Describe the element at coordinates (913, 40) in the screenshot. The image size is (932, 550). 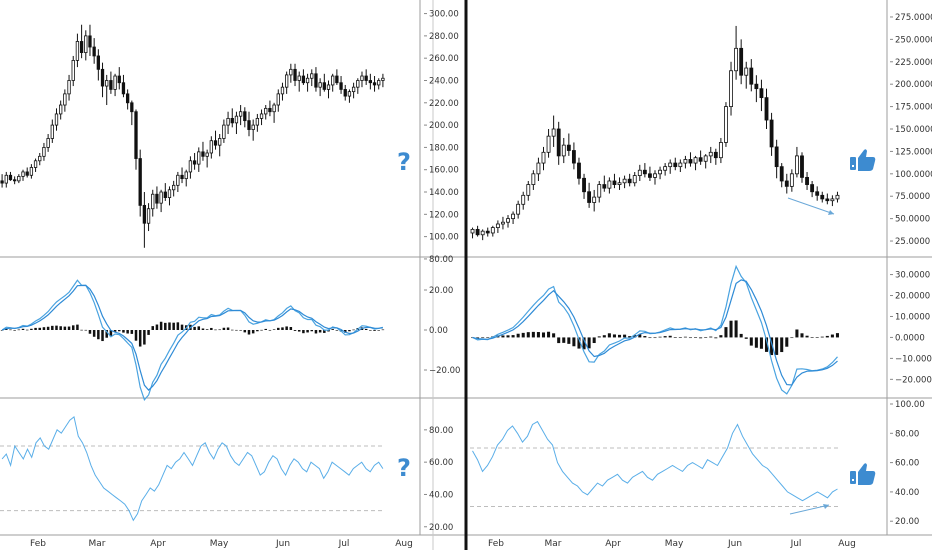
I see `y-tick-label: 250.0000` at that location.